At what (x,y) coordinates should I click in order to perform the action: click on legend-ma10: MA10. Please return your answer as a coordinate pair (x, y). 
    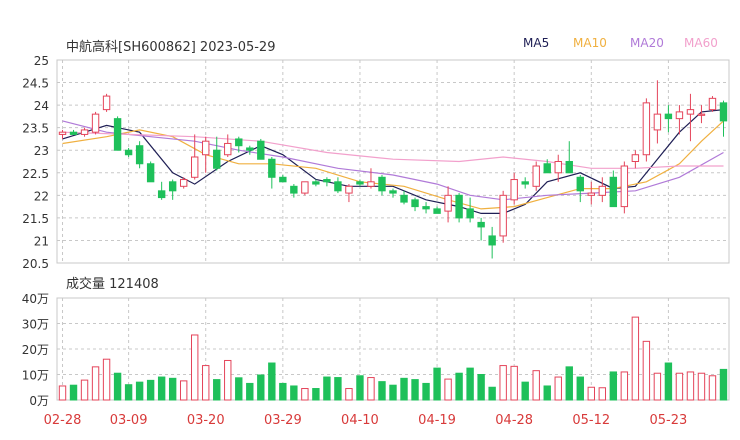
    Looking at the image, I should click on (590, 43).